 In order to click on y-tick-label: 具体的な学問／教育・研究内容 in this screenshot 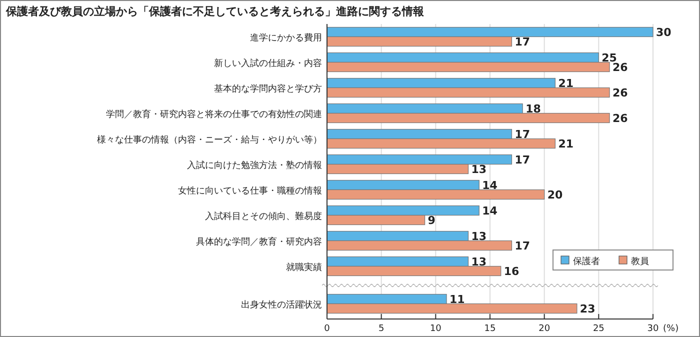, I will do `click(259, 242)`.